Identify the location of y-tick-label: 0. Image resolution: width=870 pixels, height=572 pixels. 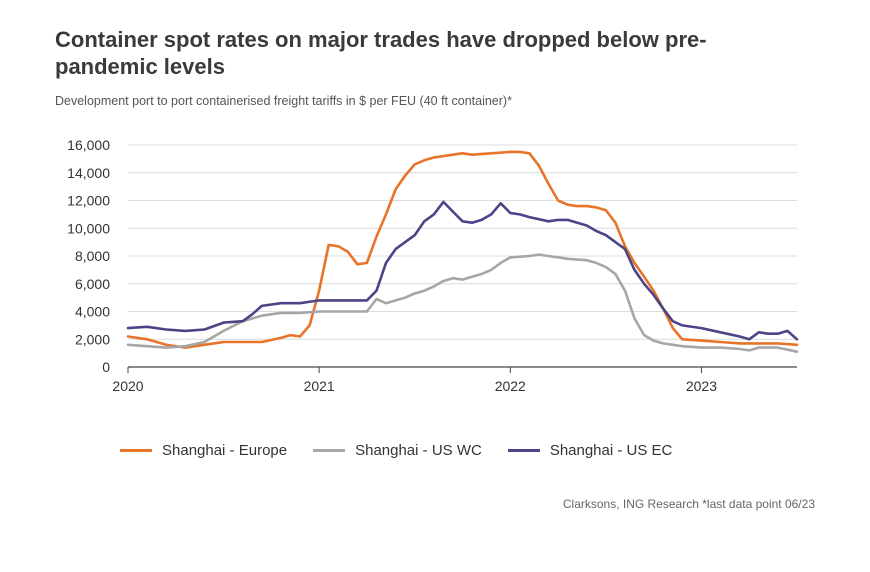
(106, 367).